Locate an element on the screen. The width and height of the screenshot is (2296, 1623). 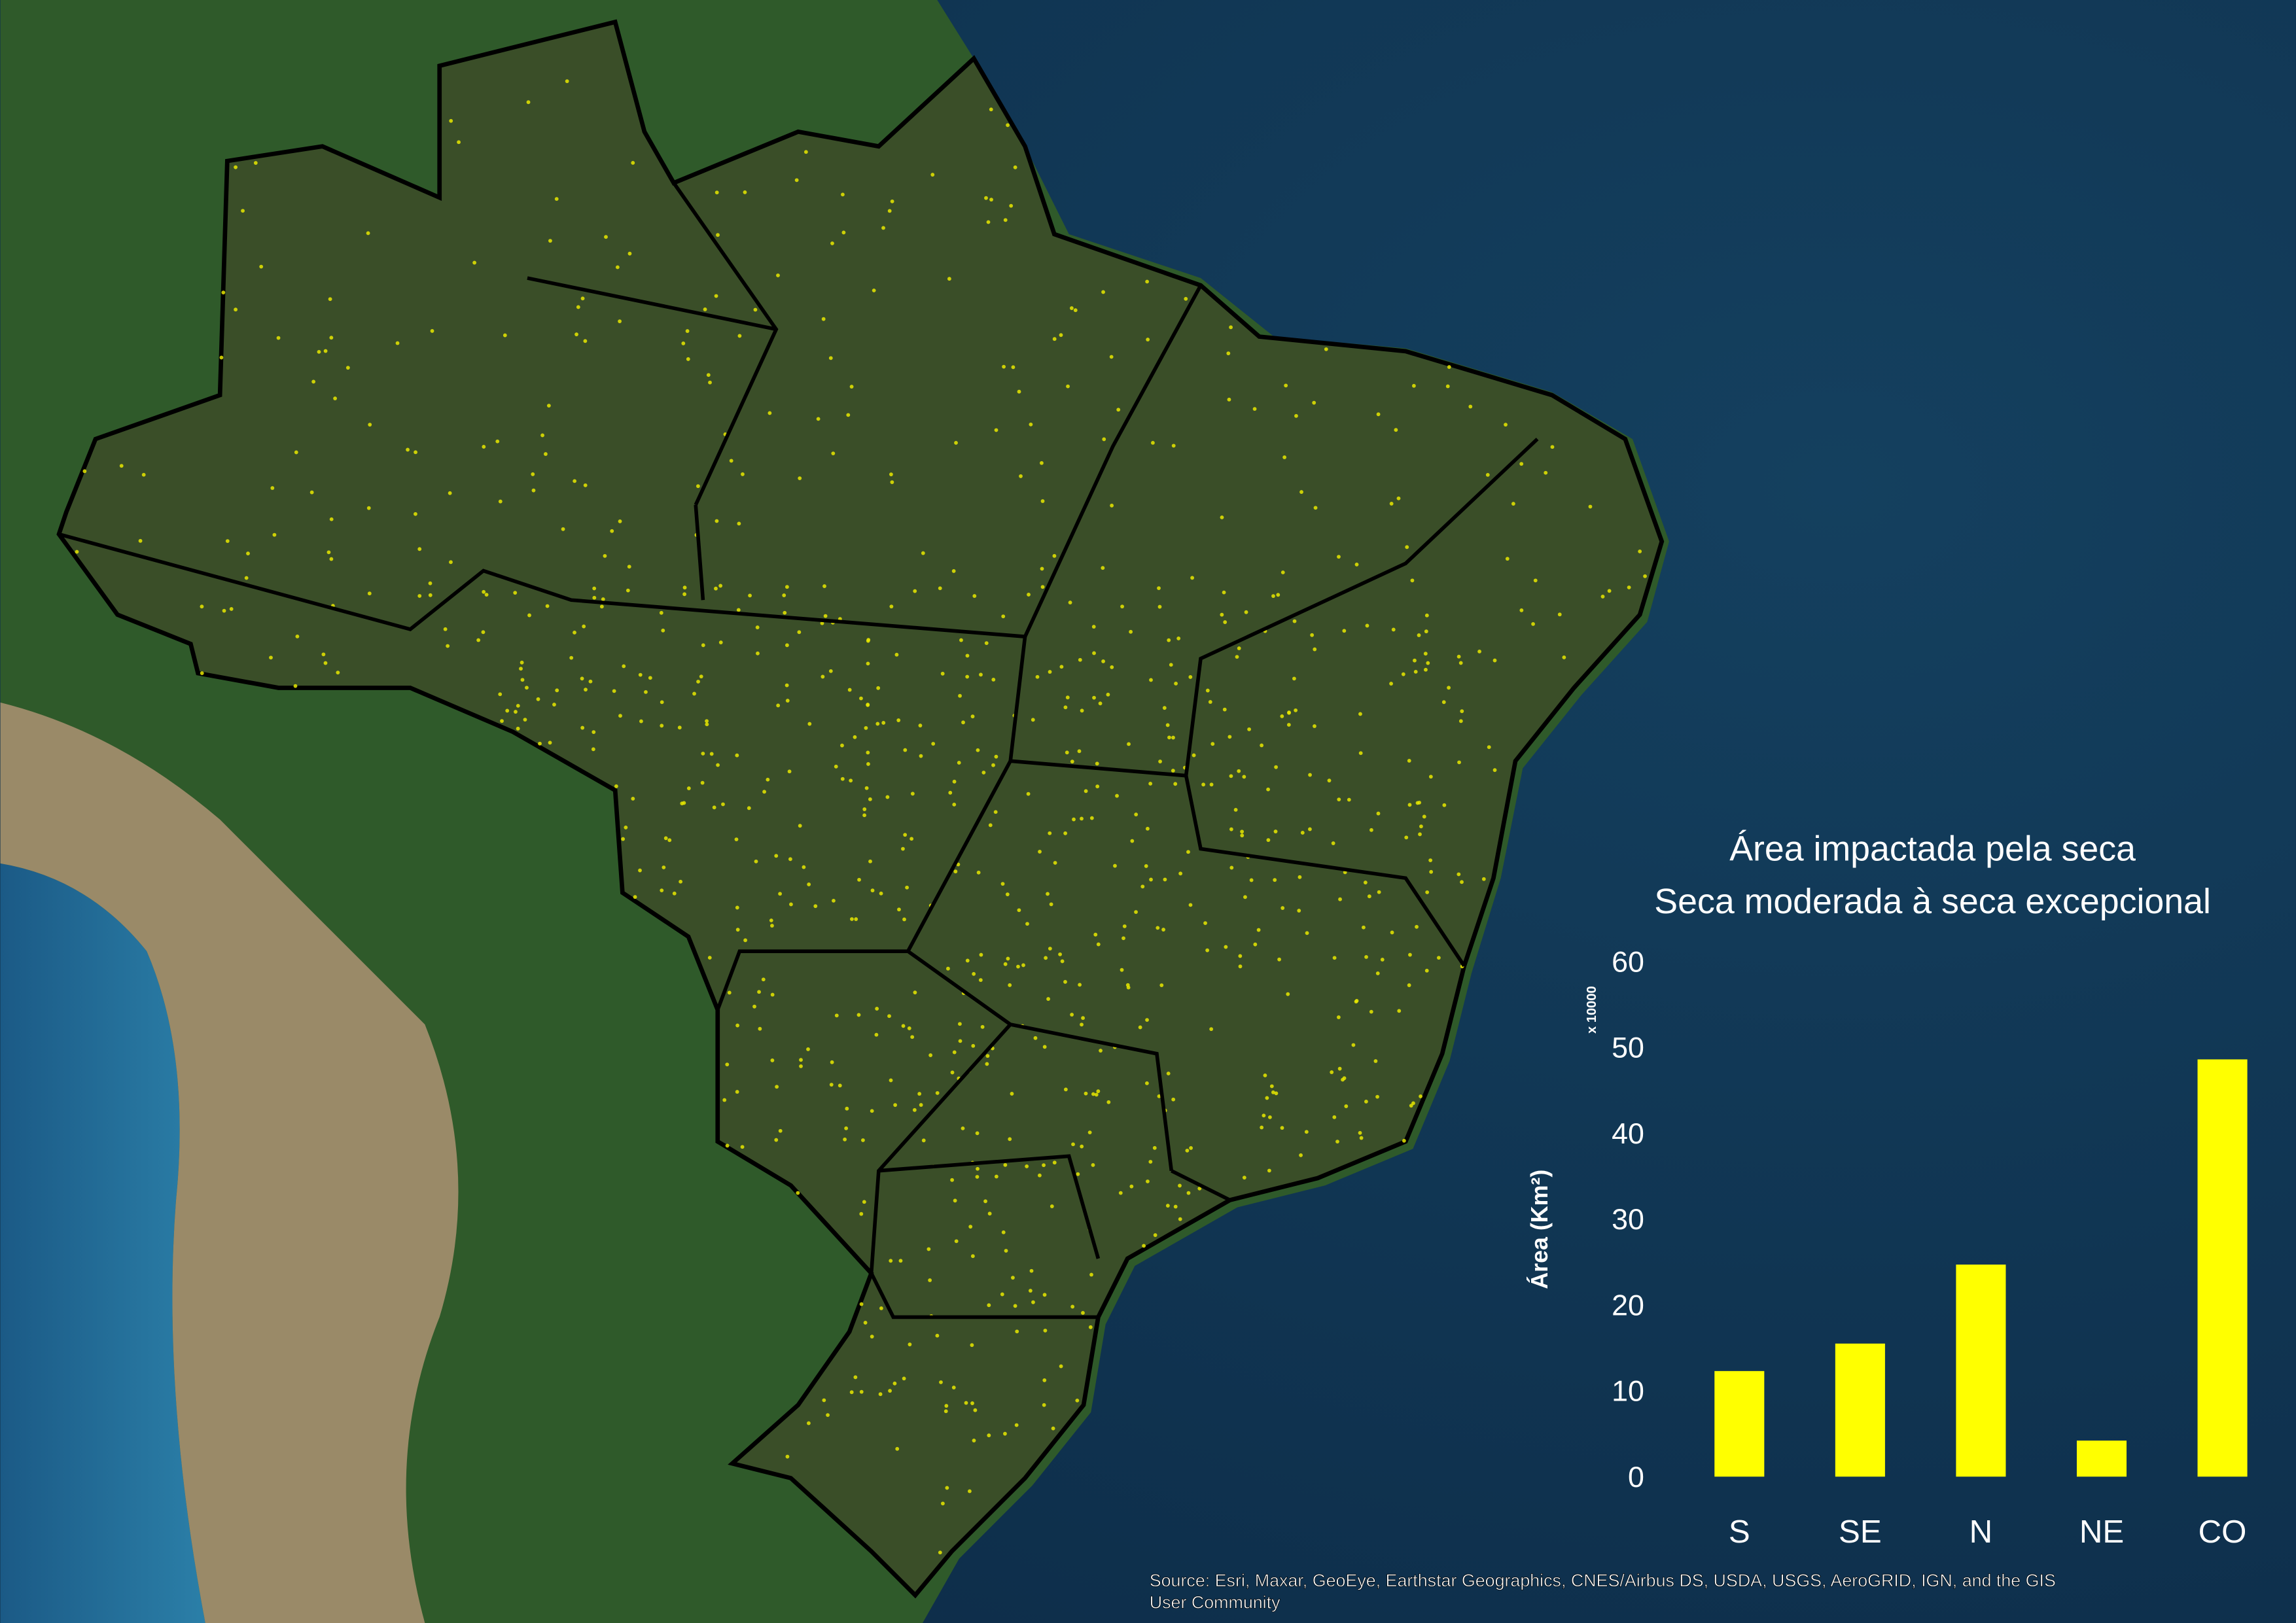
y-tick-label: 50 is located at coordinates (1628, 1048).